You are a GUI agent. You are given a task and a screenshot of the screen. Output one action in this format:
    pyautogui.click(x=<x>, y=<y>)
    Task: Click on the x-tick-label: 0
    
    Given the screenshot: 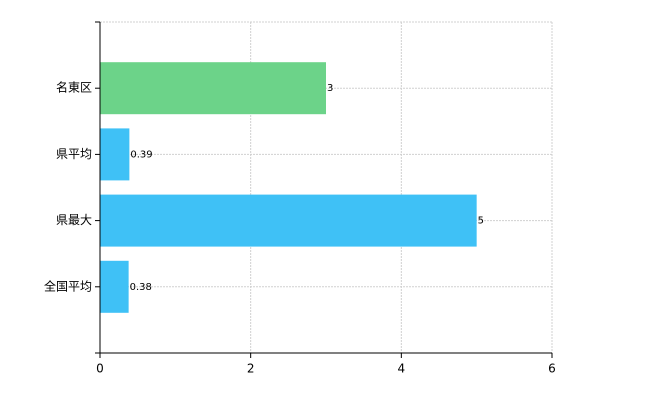 What is the action you would take?
    pyautogui.click(x=100, y=369)
    